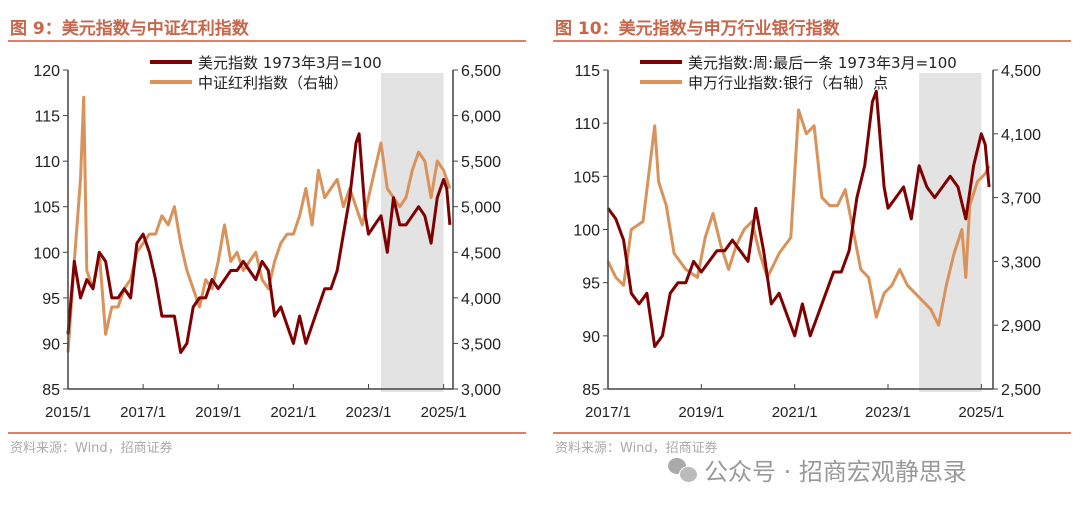  I want to click on figure-9-title: 图 9：美元指数与中证红利指数, so click(129, 29).